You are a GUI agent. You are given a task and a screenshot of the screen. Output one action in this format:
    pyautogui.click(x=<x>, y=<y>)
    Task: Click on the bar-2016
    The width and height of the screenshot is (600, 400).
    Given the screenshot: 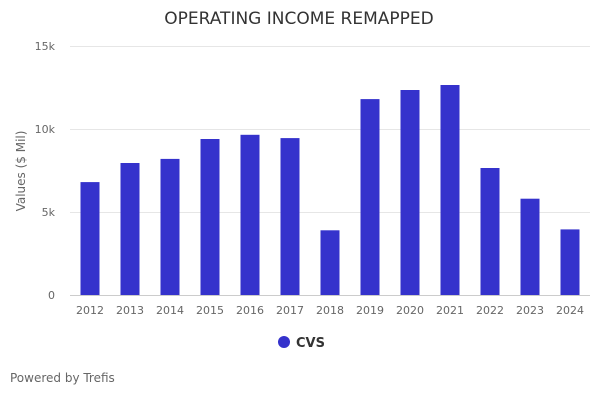 What is the action you would take?
    pyautogui.click(x=250, y=214)
    